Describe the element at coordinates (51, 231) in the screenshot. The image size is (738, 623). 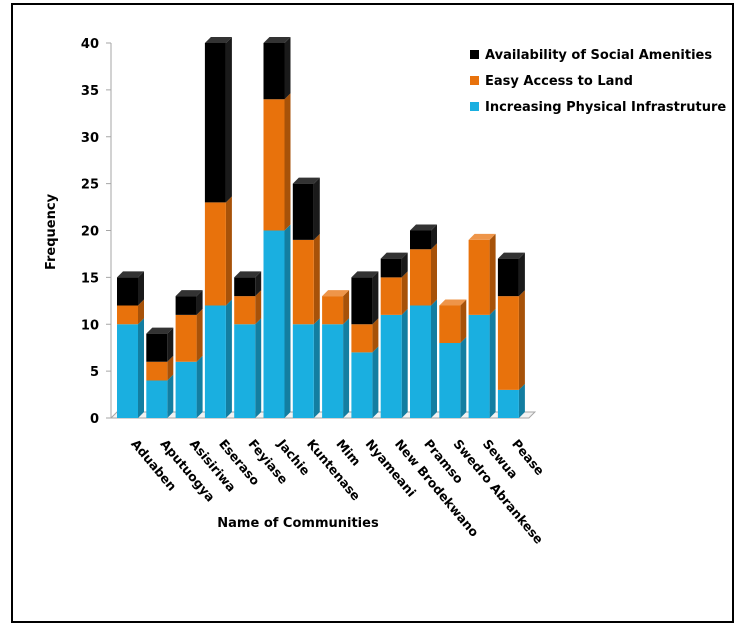
I see `y-axis-title: Frequency` at that location.